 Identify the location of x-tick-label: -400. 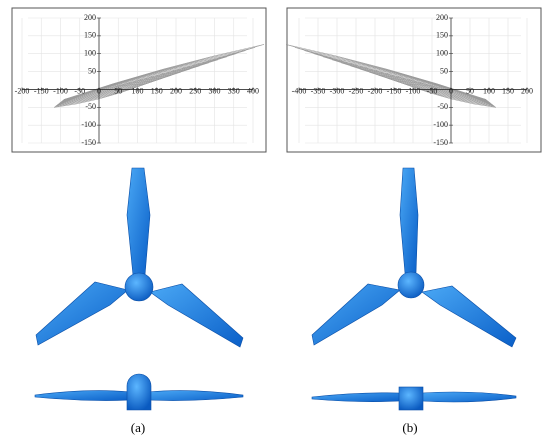
(299, 90).